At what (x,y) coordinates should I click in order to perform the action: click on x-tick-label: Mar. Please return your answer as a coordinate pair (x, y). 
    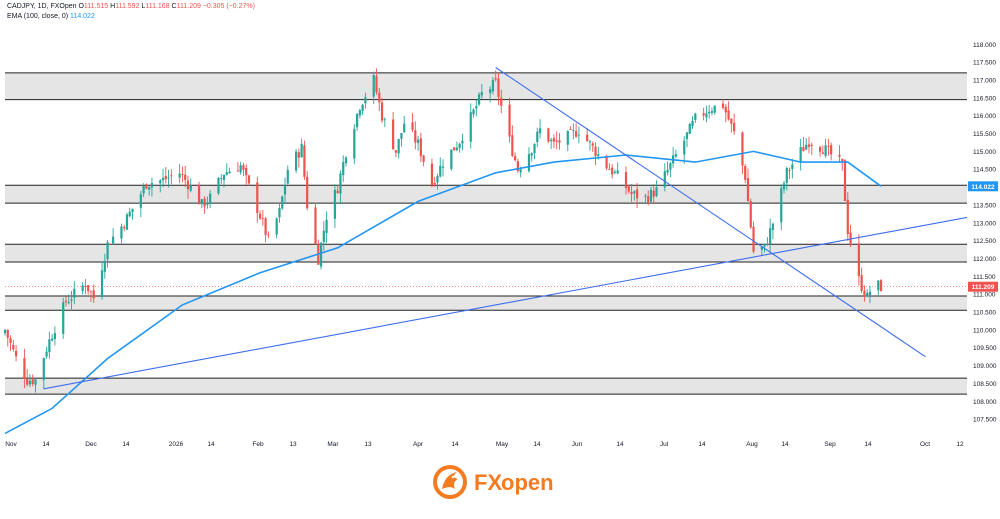
    Looking at the image, I should click on (333, 444).